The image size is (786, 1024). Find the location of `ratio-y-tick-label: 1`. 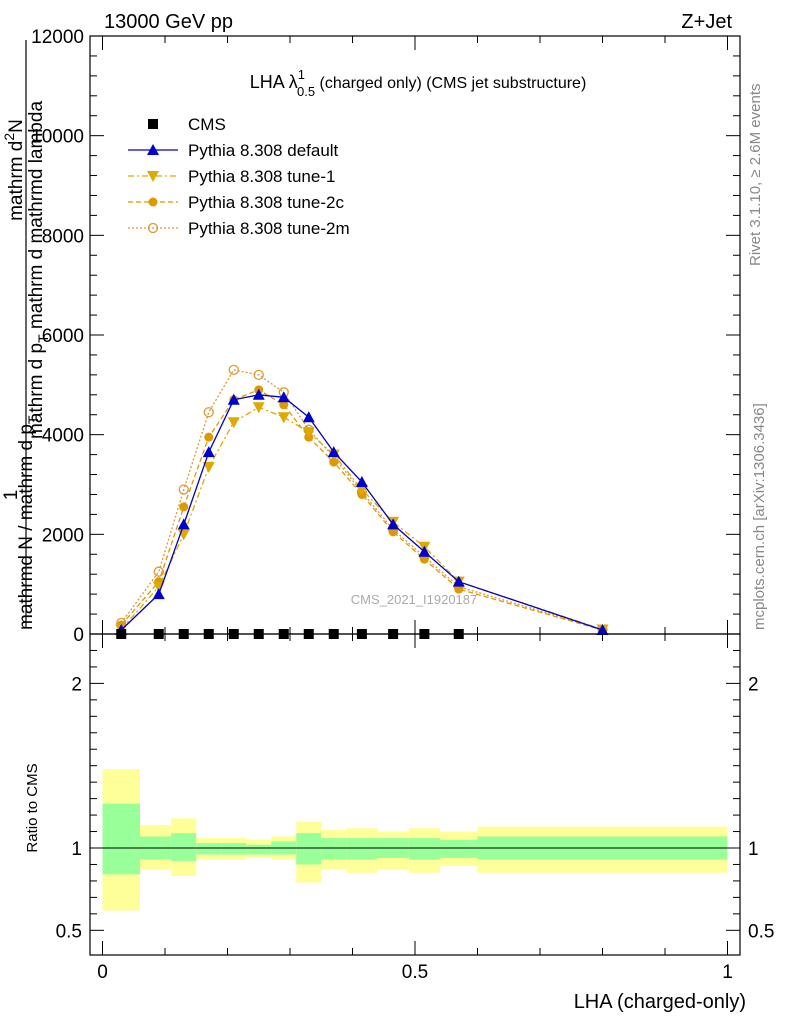

ratio-y-tick-label: 1 is located at coordinates (76, 849).